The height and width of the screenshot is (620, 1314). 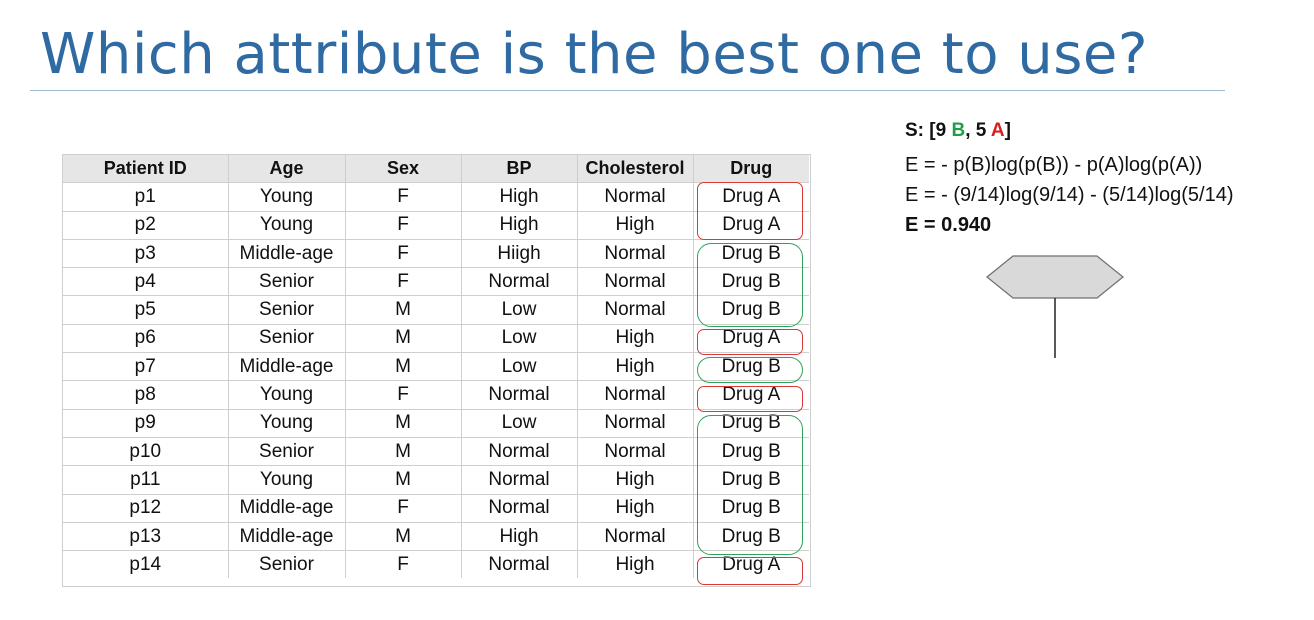 What do you see at coordinates (146, 169) in the screenshot?
I see `header-patient-id: Patient ID` at bounding box center [146, 169].